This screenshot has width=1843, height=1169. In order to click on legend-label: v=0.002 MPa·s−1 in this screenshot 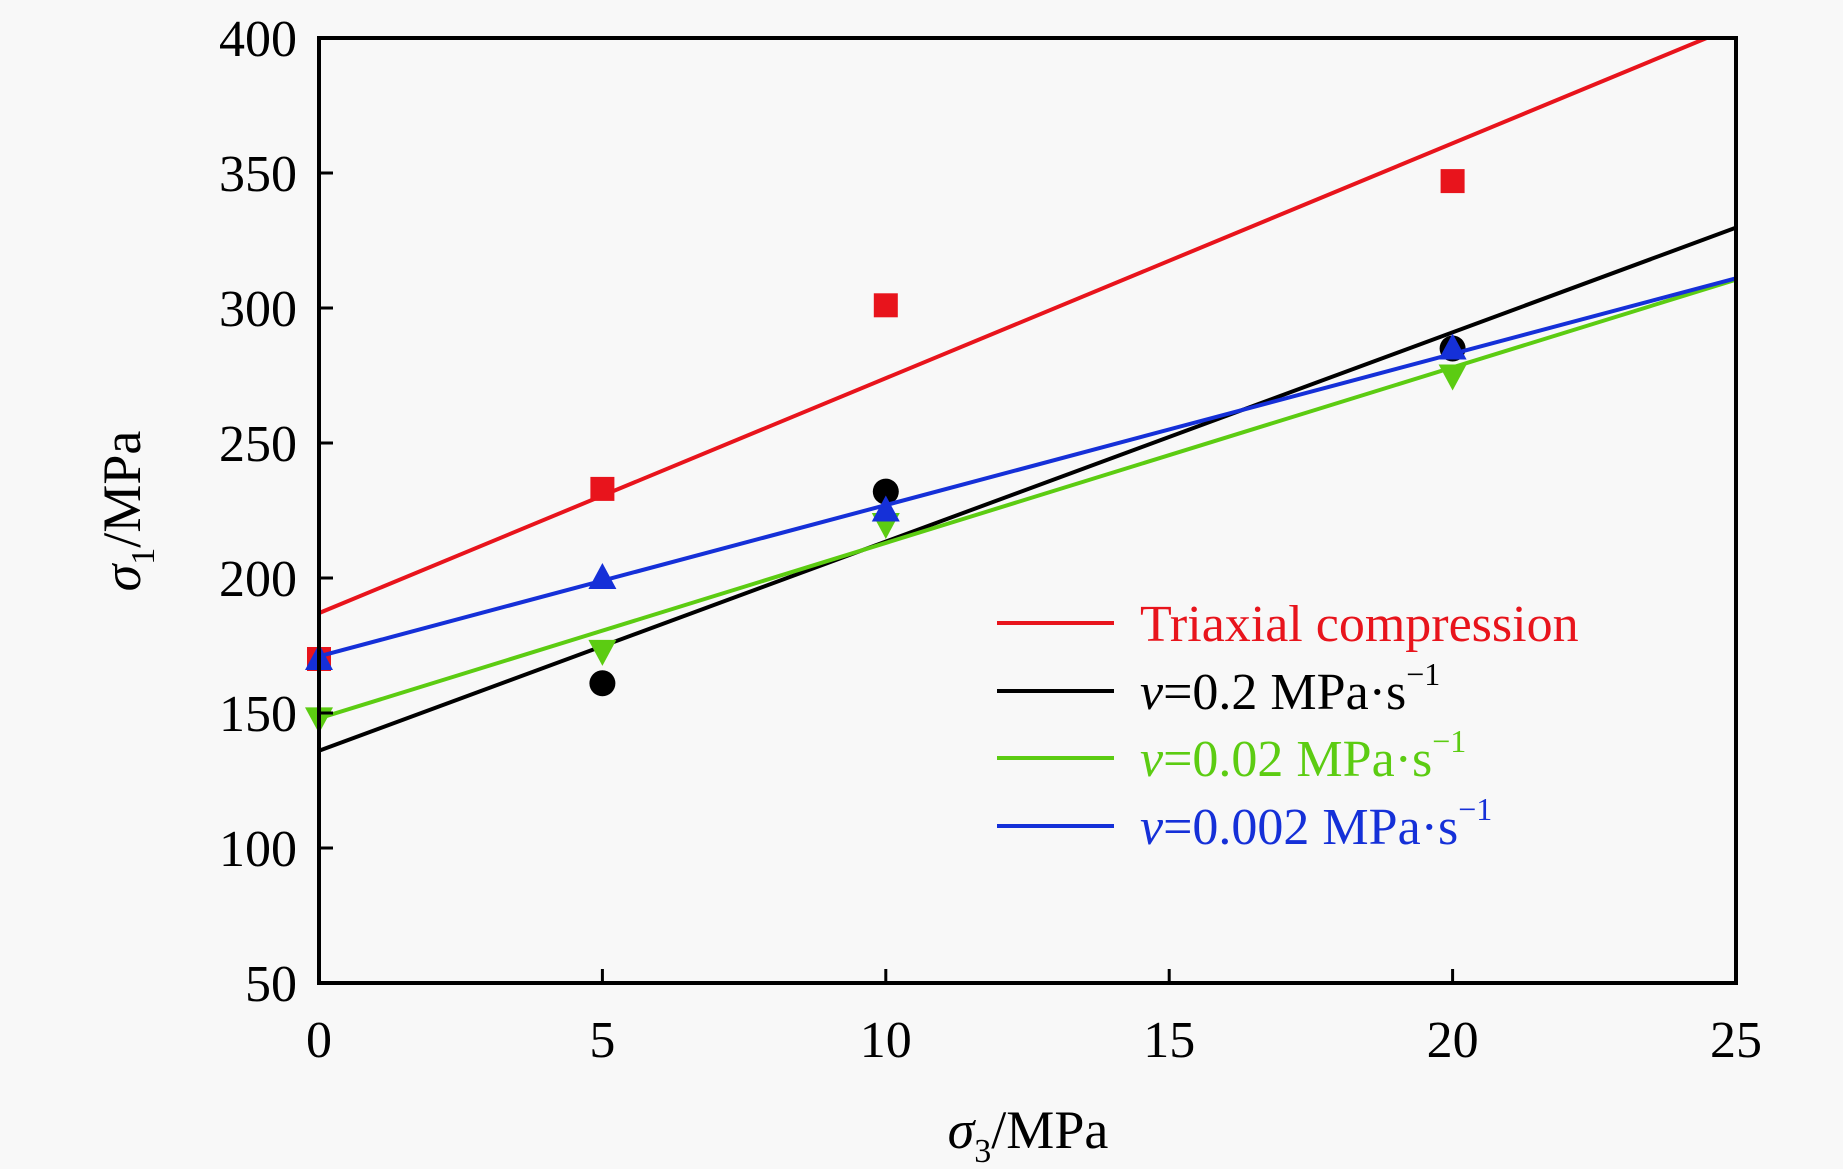, I will do `click(1316, 823)`.